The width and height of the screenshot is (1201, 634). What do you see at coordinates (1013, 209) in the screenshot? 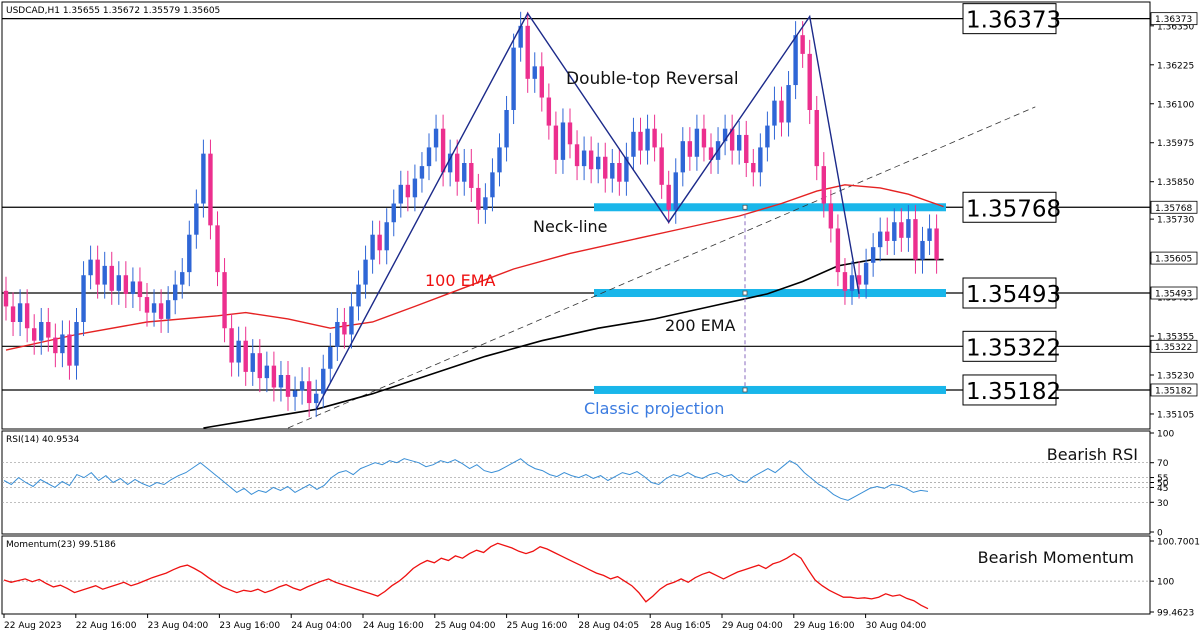
I see `level-label: 1.35768` at bounding box center [1013, 209].